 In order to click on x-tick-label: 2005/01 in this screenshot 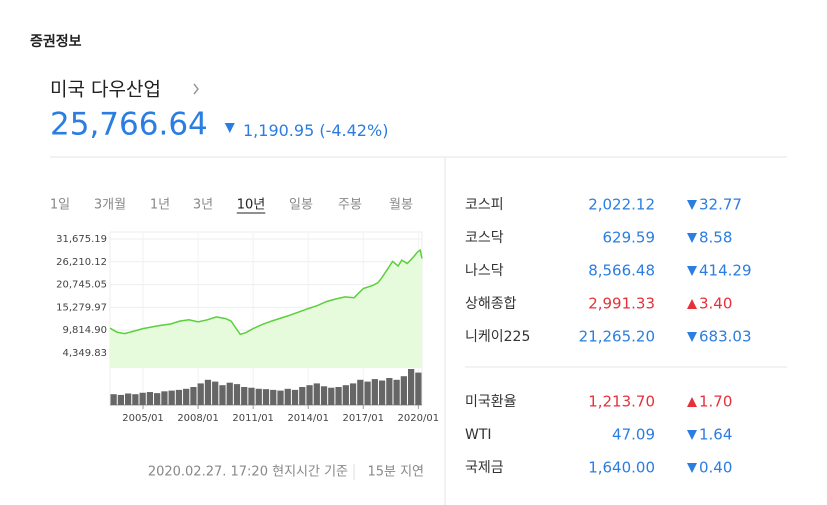, I will do `click(143, 418)`.